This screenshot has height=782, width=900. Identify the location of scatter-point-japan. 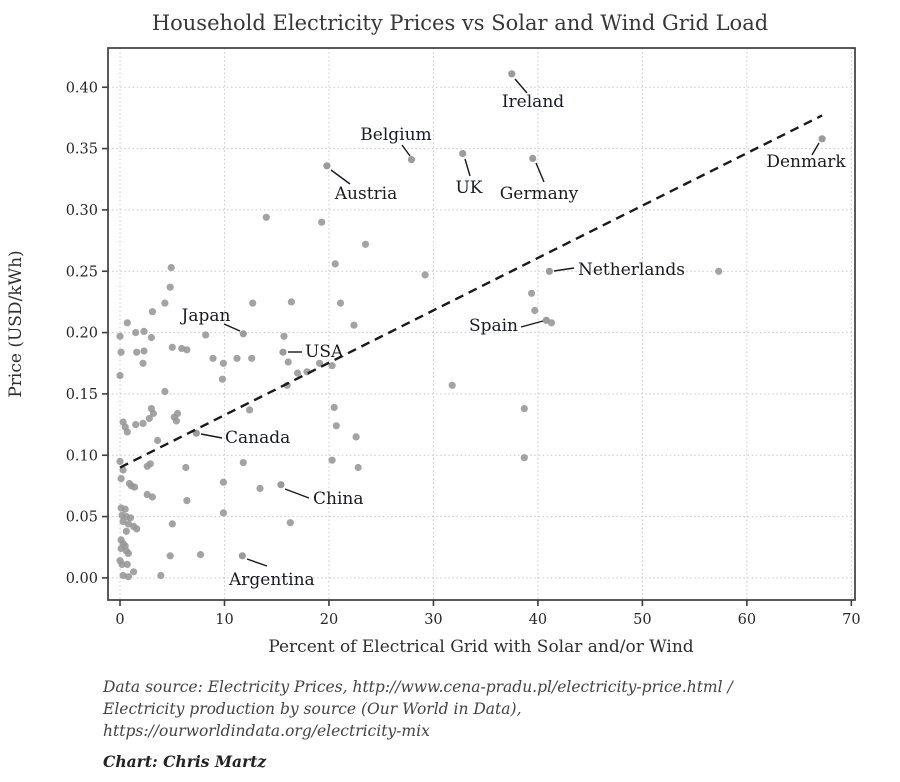
(243, 334).